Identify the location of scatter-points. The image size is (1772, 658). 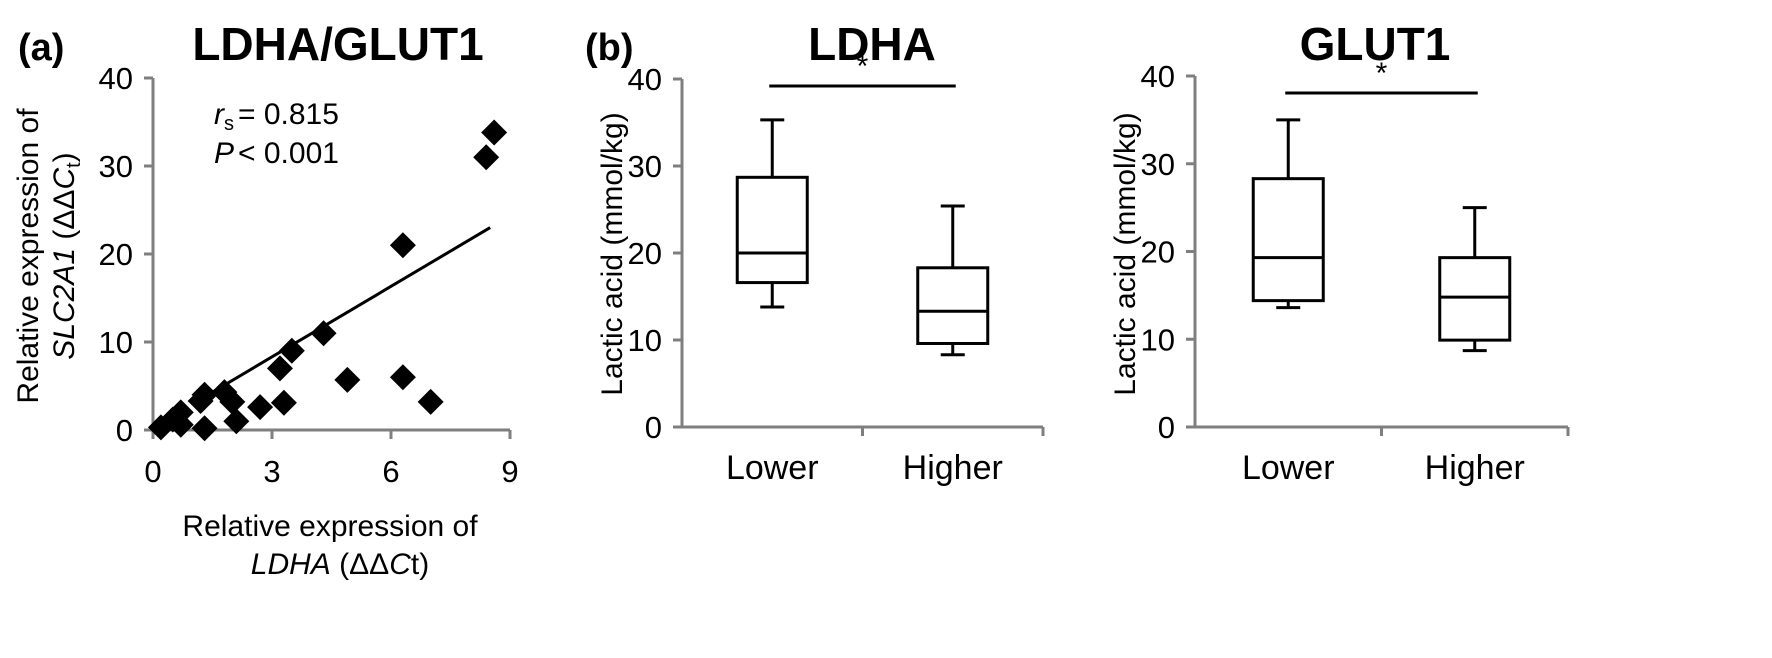
(327, 280).